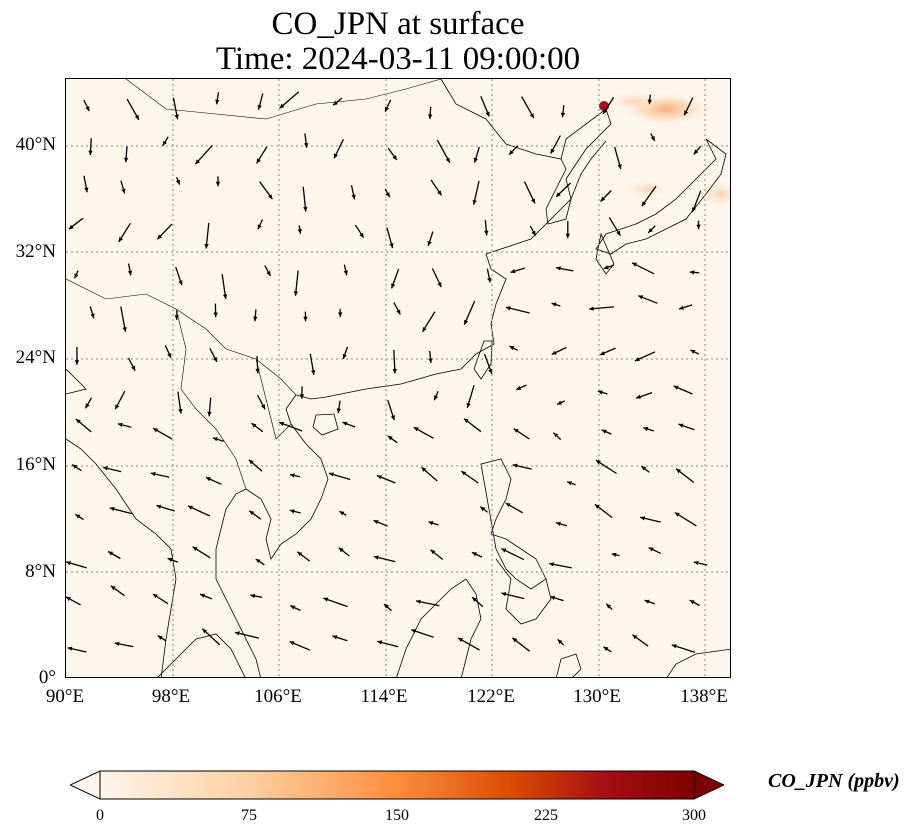  I want to click on x-tick-label: 106°E, so click(278, 696).